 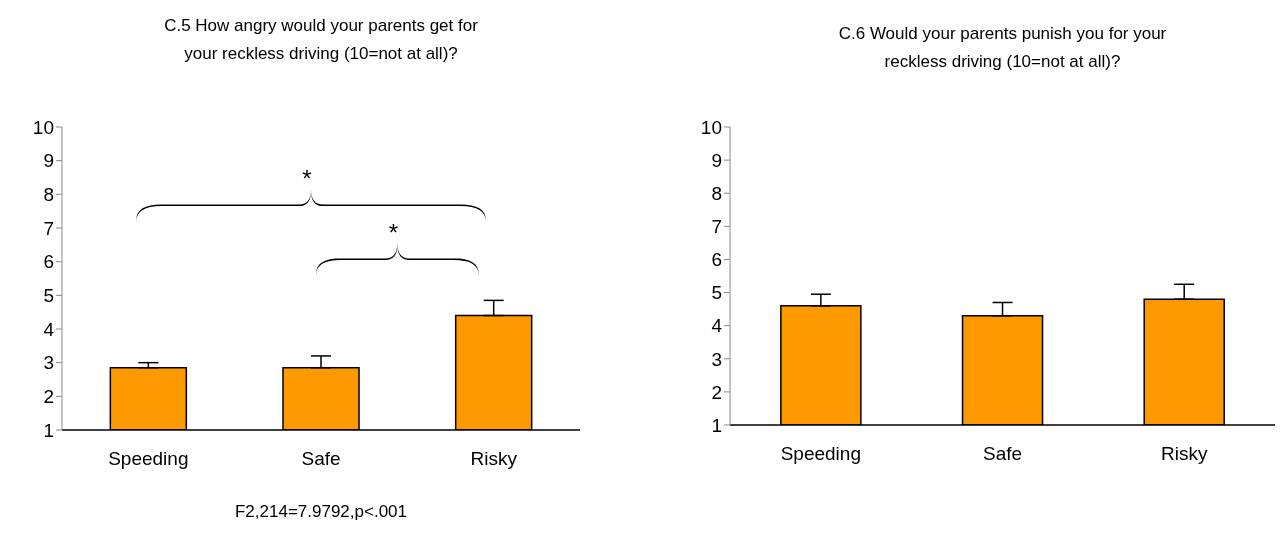 What do you see at coordinates (321, 40) in the screenshot?
I see `chart-title: C.5 How angry would your parents get for your reckless driving (10=not at all)?` at bounding box center [321, 40].